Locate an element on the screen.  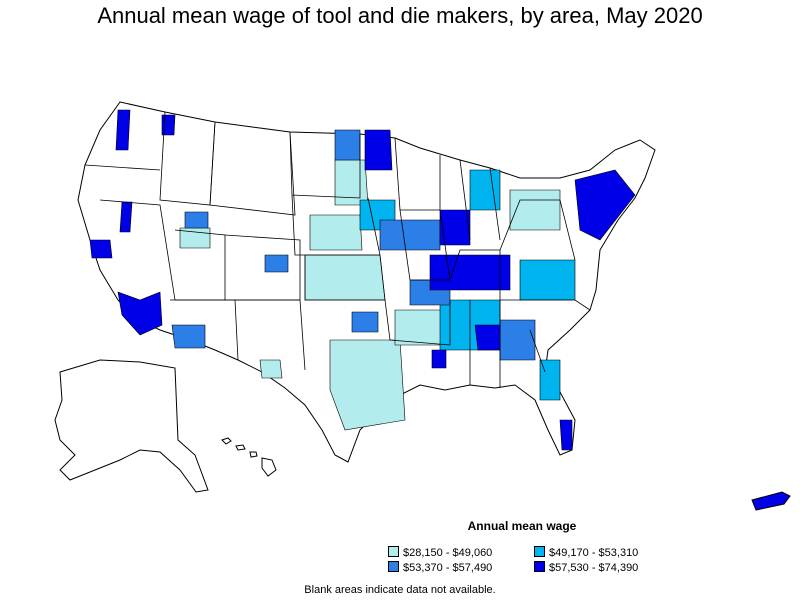
legend-item-1: $28,150 - $49,060 is located at coordinates (440, 553).